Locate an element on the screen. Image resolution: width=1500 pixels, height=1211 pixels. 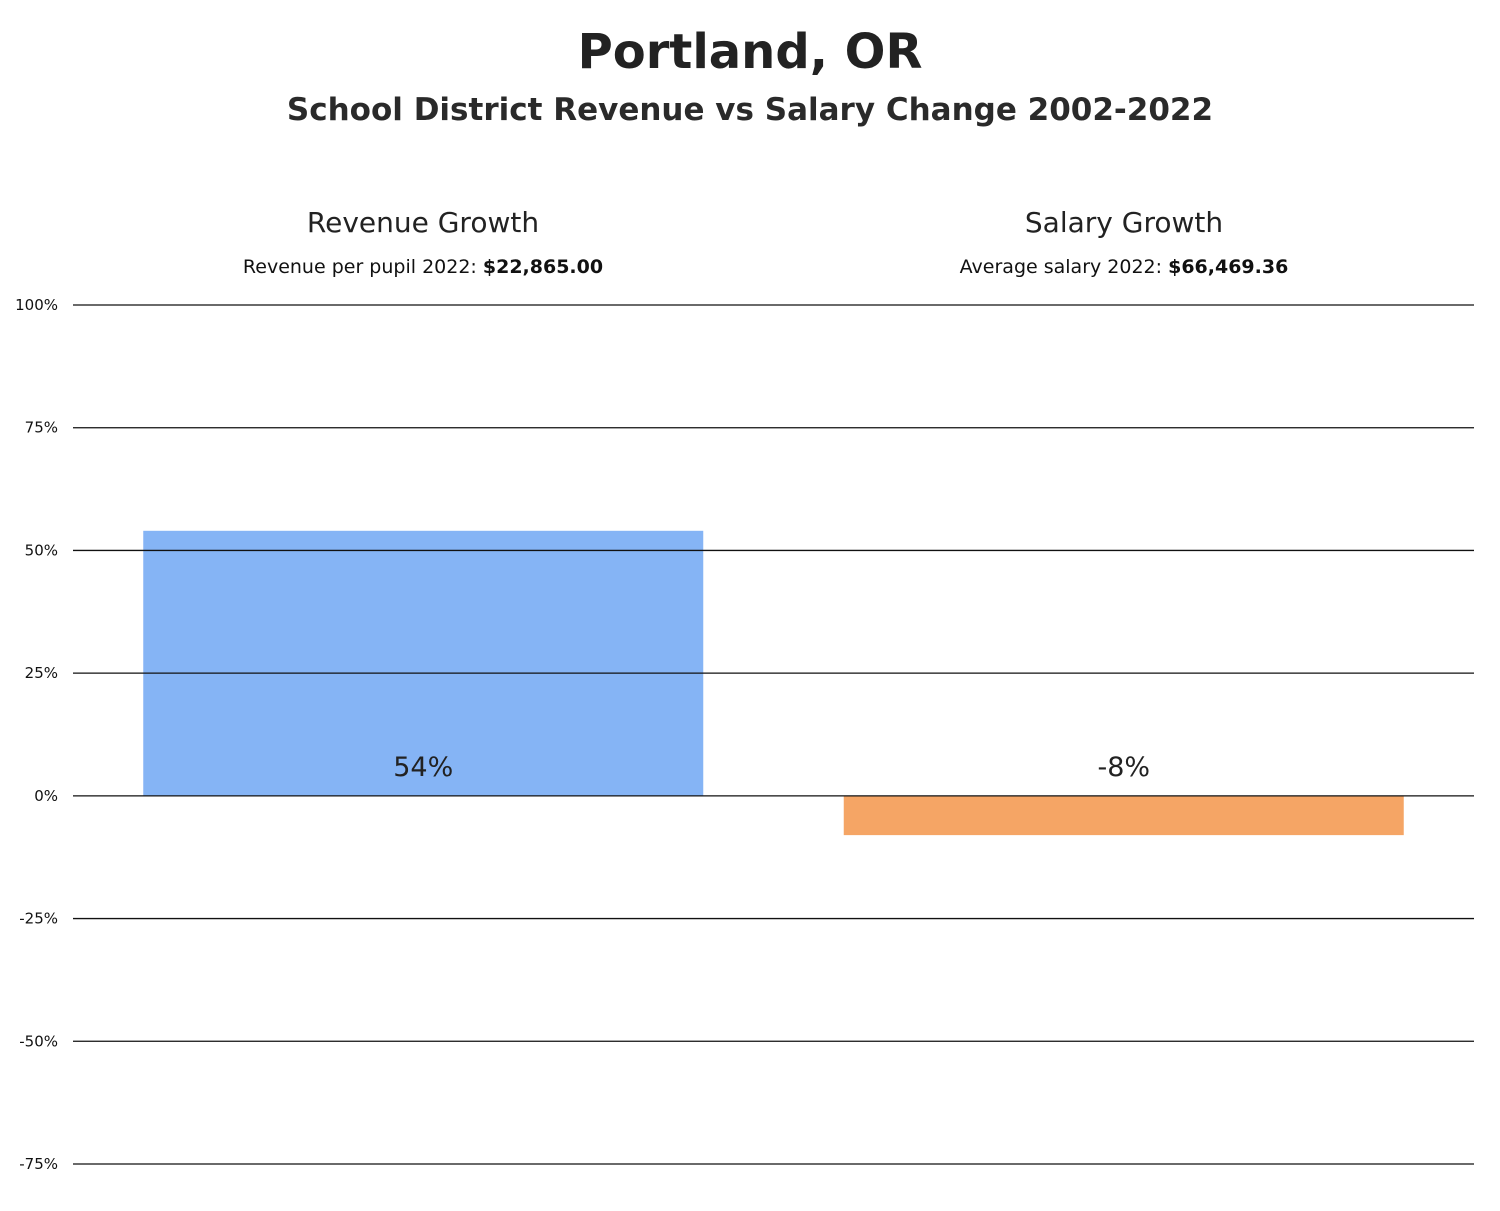
revenue-caption-label: Revenue per pupil 2022: is located at coordinates (359, 267).